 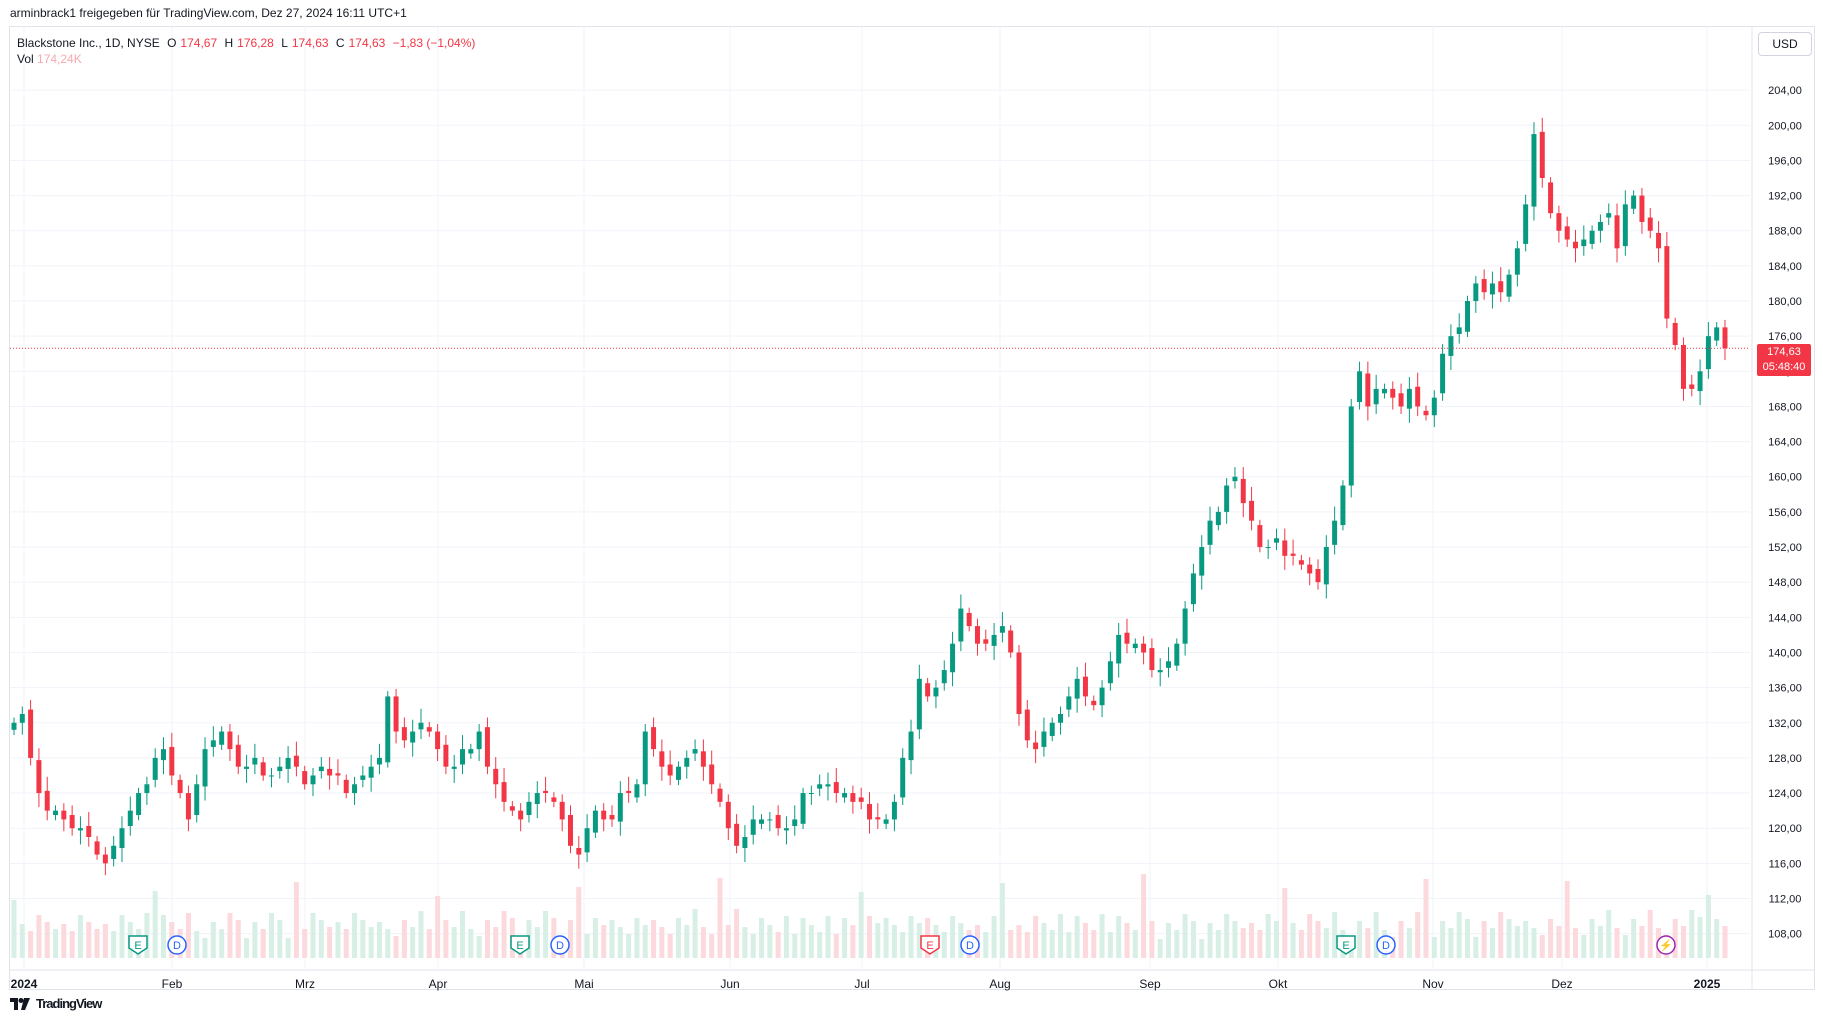 What do you see at coordinates (69, 1003) in the screenshot?
I see `footer-brand: TradingView` at bounding box center [69, 1003].